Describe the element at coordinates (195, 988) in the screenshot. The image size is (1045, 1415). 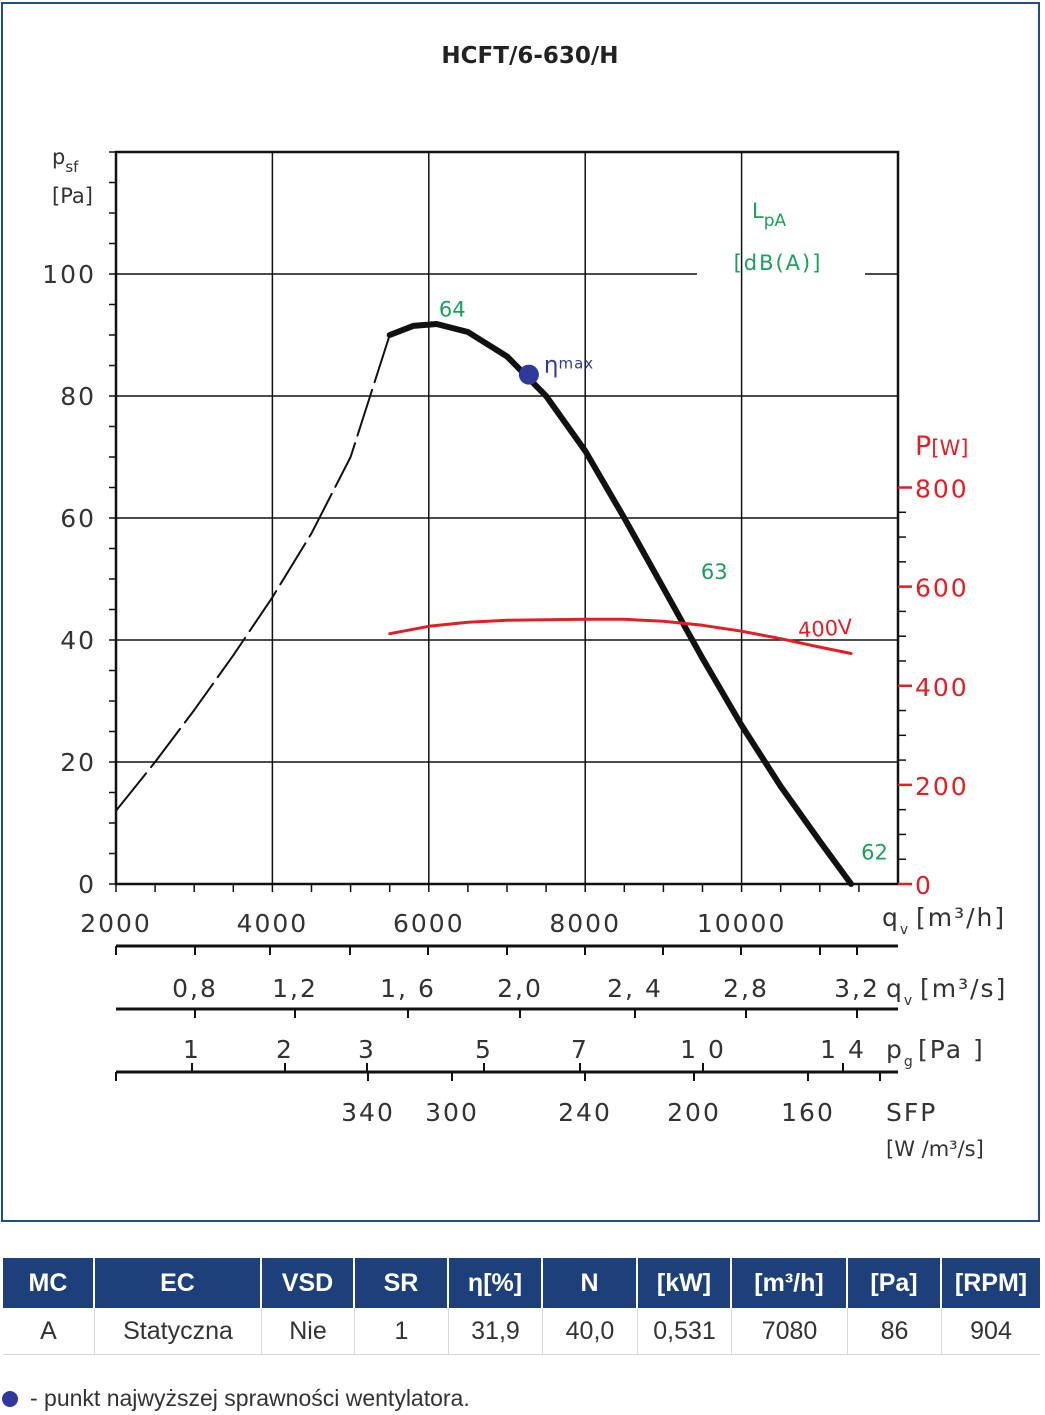
I see `scale-tick-label: 0,8` at that location.